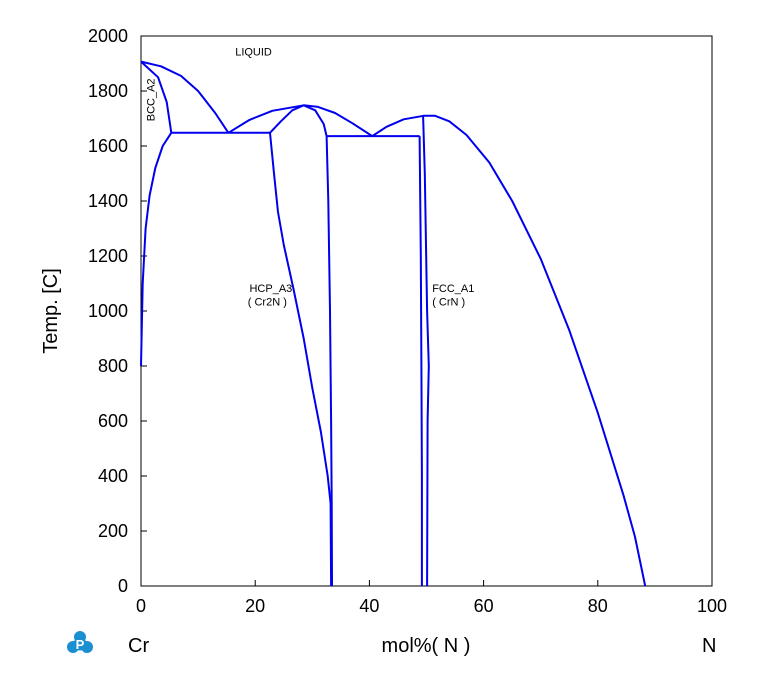 Image resolution: width=759 pixels, height=695 pixels. Describe the element at coordinates (253, 52) in the screenshot. I see `region-label: LIQUID` at that location.